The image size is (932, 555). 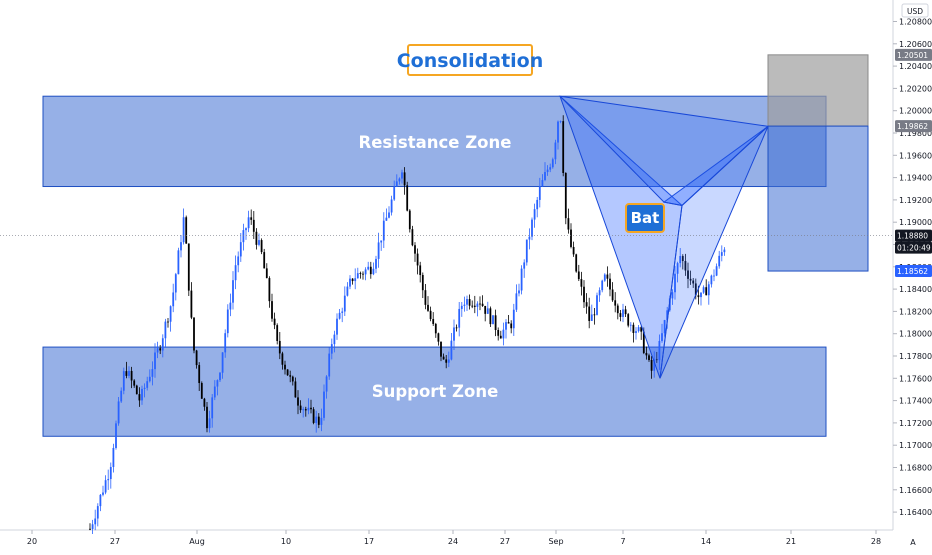 What do you see at coordinates (818, 90) in the screenshot?
I see `stop-loss-box` at bounding box center [818, 90].